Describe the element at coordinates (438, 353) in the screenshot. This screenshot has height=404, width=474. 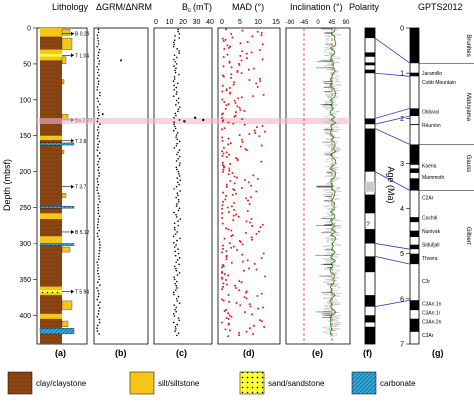
I see `panel-g-letter: (g)` at that location.